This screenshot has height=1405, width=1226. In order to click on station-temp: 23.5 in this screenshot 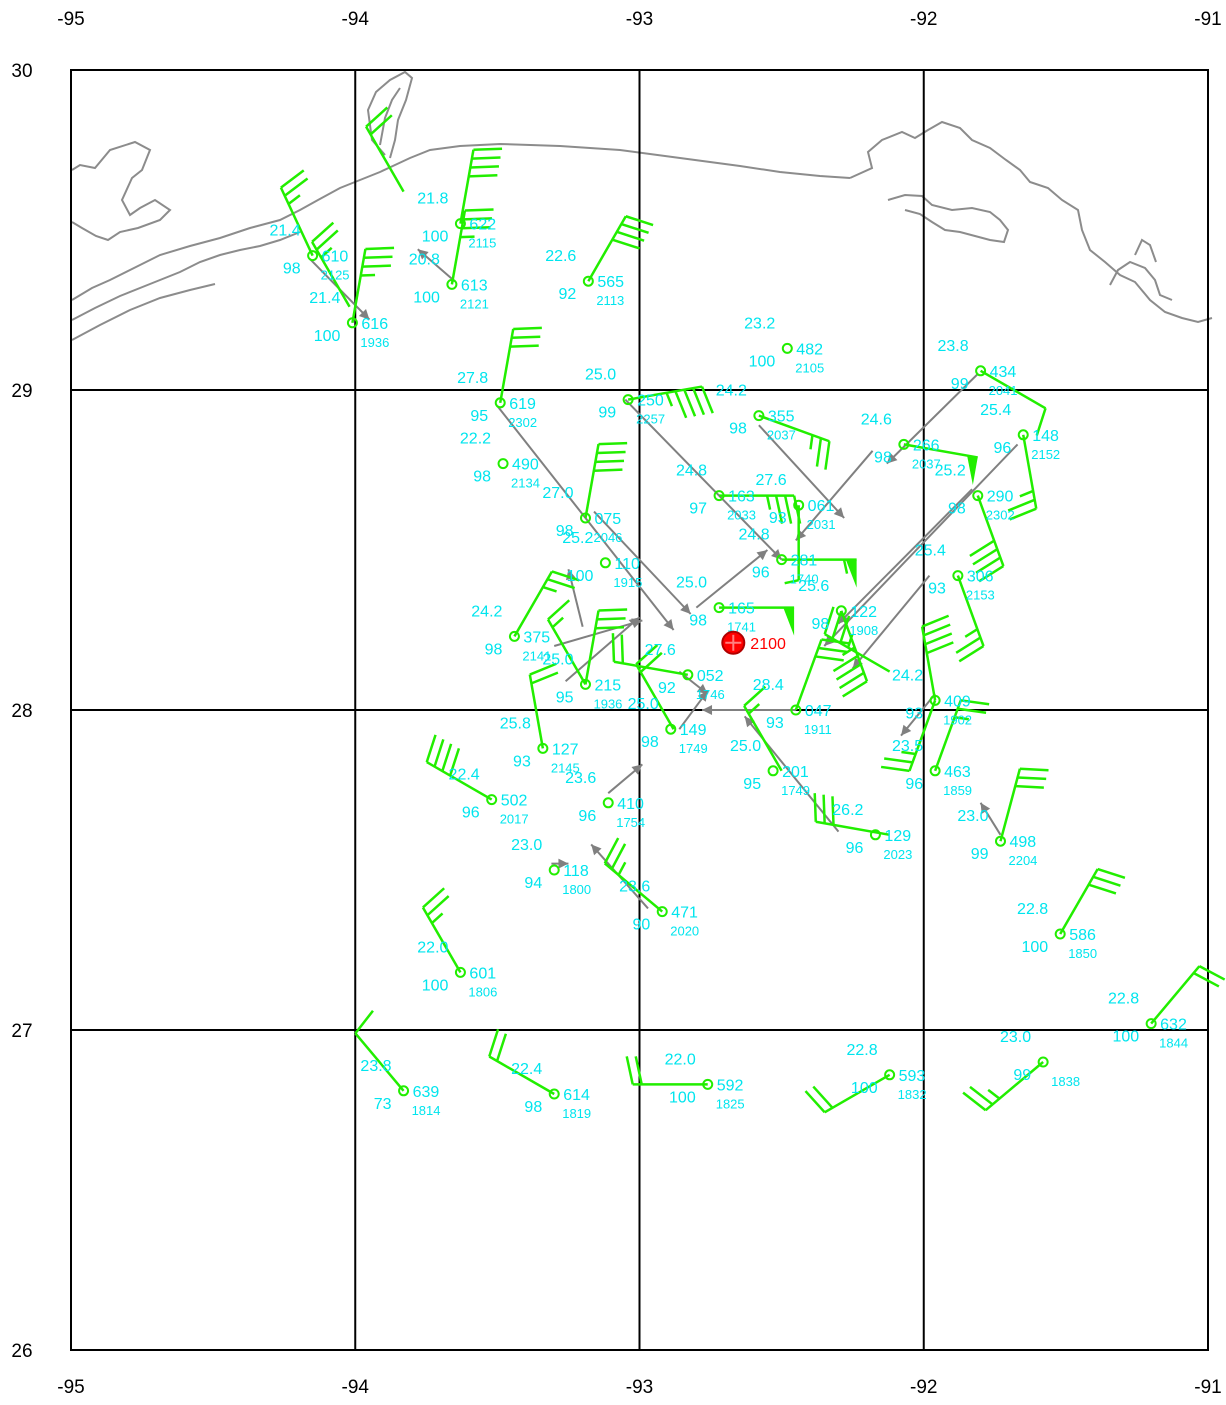, I will do `click(907, 746)`.